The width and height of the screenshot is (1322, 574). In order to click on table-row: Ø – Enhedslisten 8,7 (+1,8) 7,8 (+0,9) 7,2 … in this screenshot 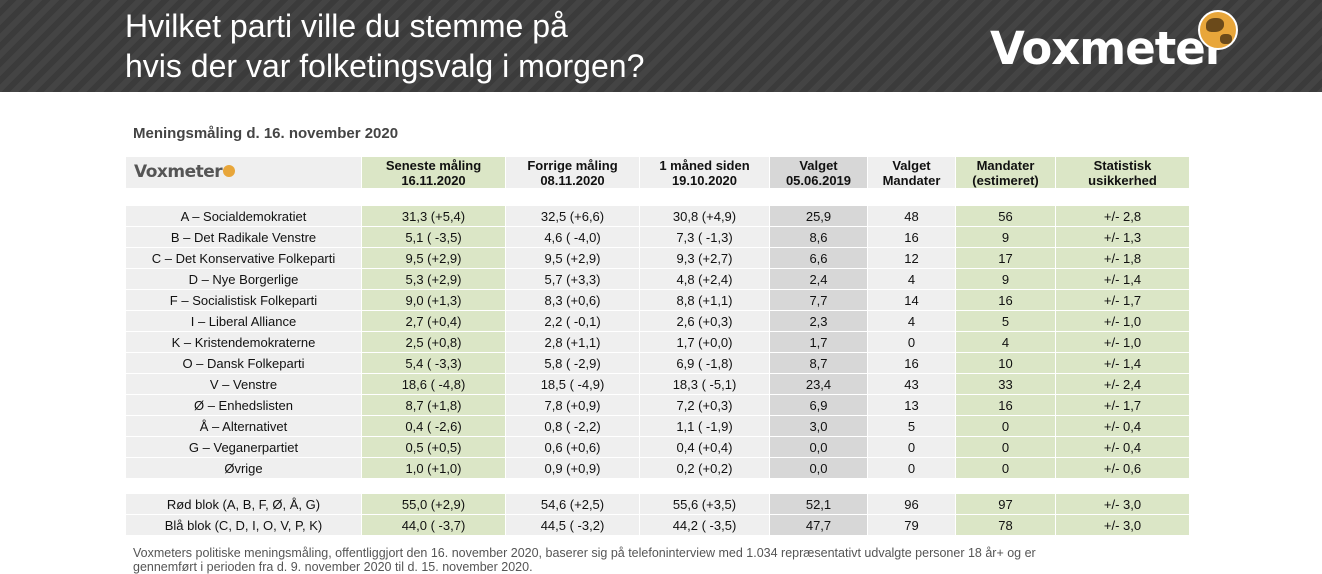, I will do `click(657, 405)`.